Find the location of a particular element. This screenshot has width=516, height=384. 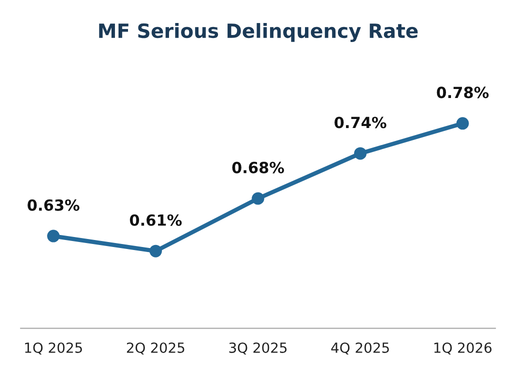

data-label: 0.68% is located at coordinates (258, 168).